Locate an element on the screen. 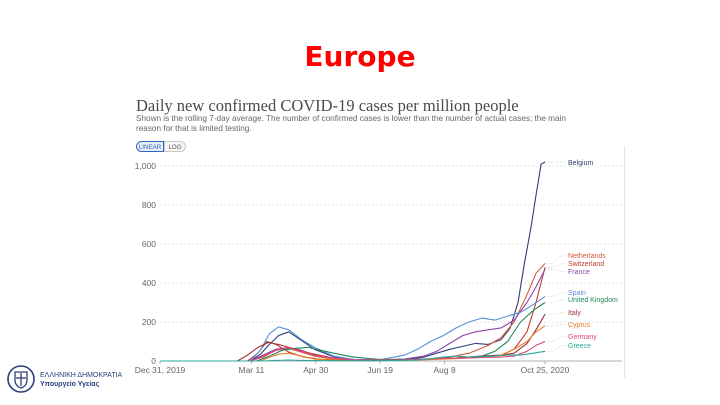 This screenshot has width=720, height=405. x-tick-label: Dec 31, 2019 is located at coordinates (160, 370).